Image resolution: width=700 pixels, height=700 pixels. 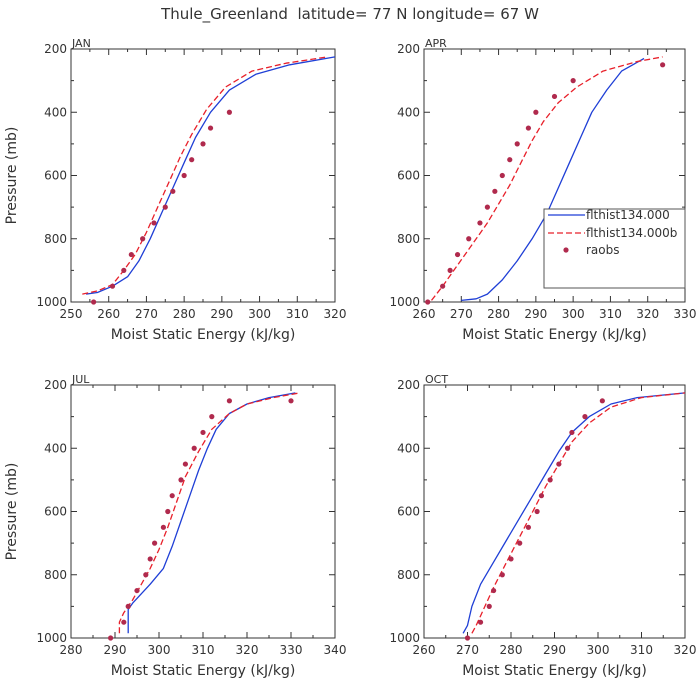 What do you see at coordinates (12, 512) in the screenshot?
I see `y-axis-label: Pressure (mb)` at bounding box center [12, 512].